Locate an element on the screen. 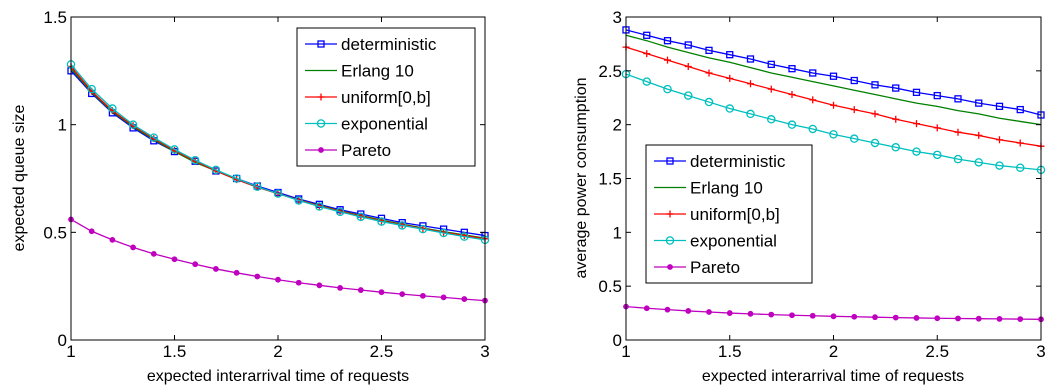  legend-label: uniform[0,b] is located at coordinates (735, 214).